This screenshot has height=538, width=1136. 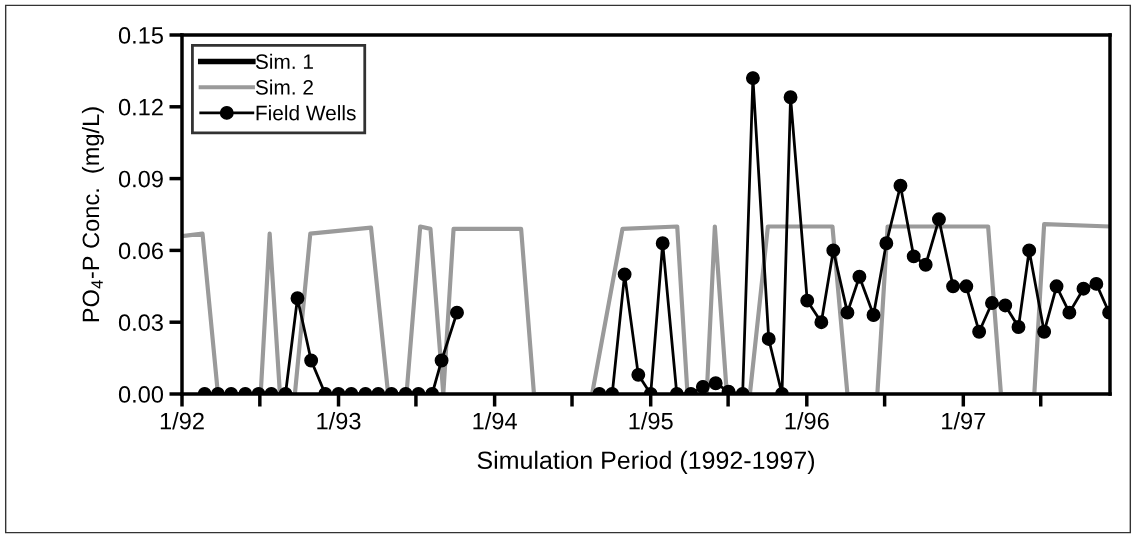 I want to click on legend-label: Field Wells, so click(x=306, y=113).